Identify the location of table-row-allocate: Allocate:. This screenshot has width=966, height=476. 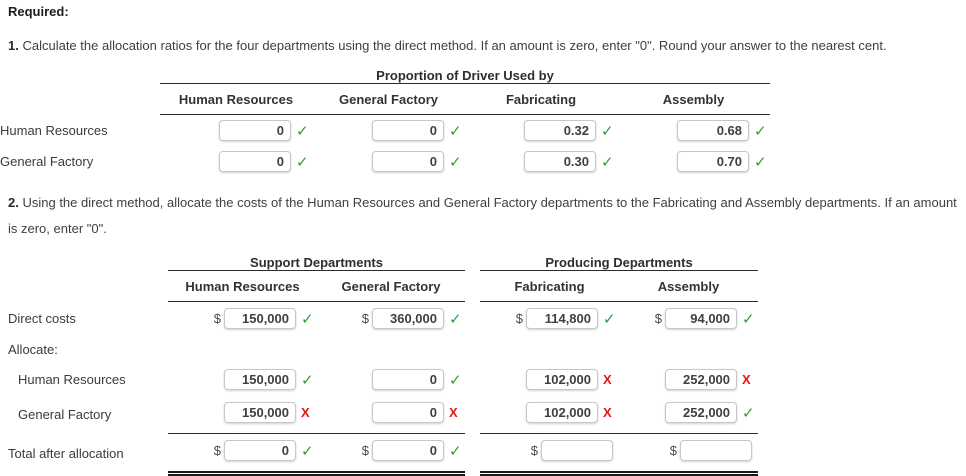
(379, 349).